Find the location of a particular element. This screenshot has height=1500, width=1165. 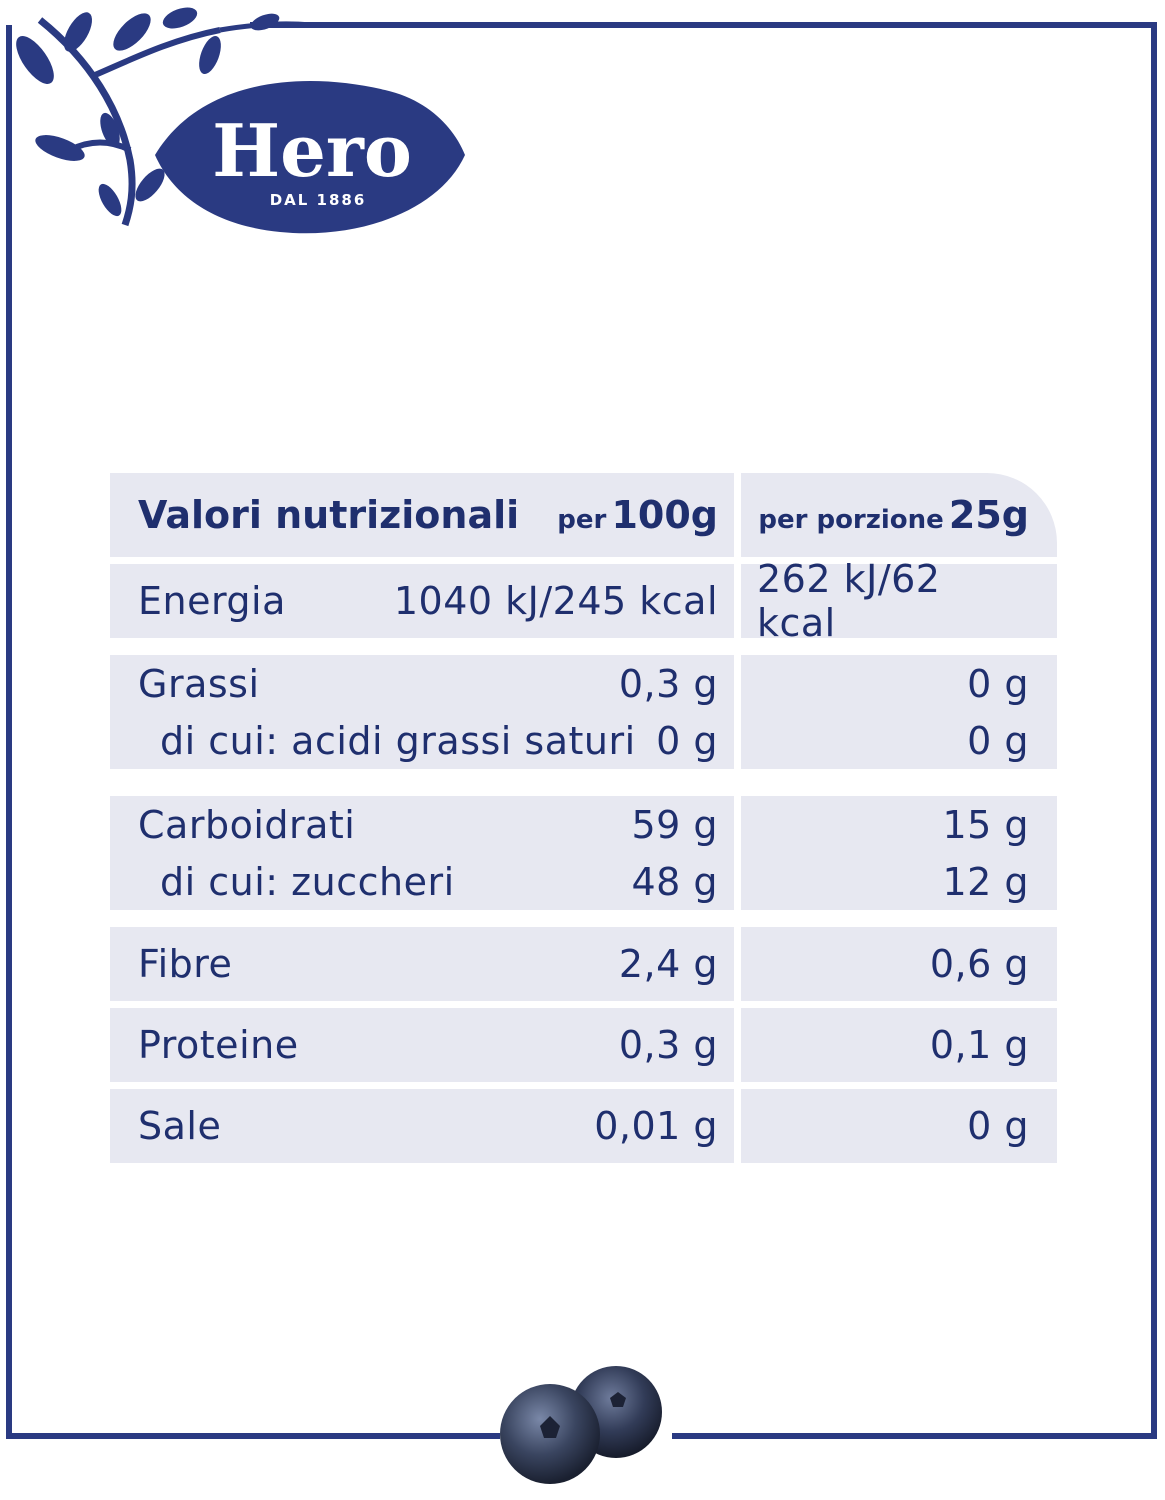

row-sub-per-serving: 0 g is located at coordinates (998, 740).